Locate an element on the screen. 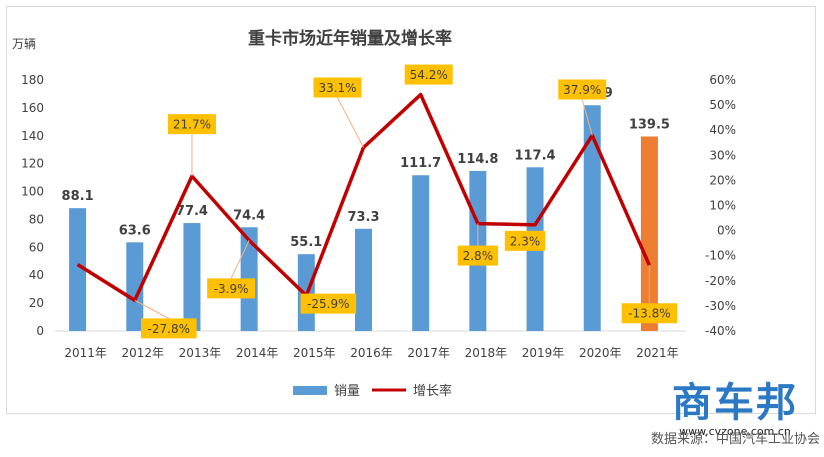  growth-label: -27.8% is located at coordinates (169, 329).